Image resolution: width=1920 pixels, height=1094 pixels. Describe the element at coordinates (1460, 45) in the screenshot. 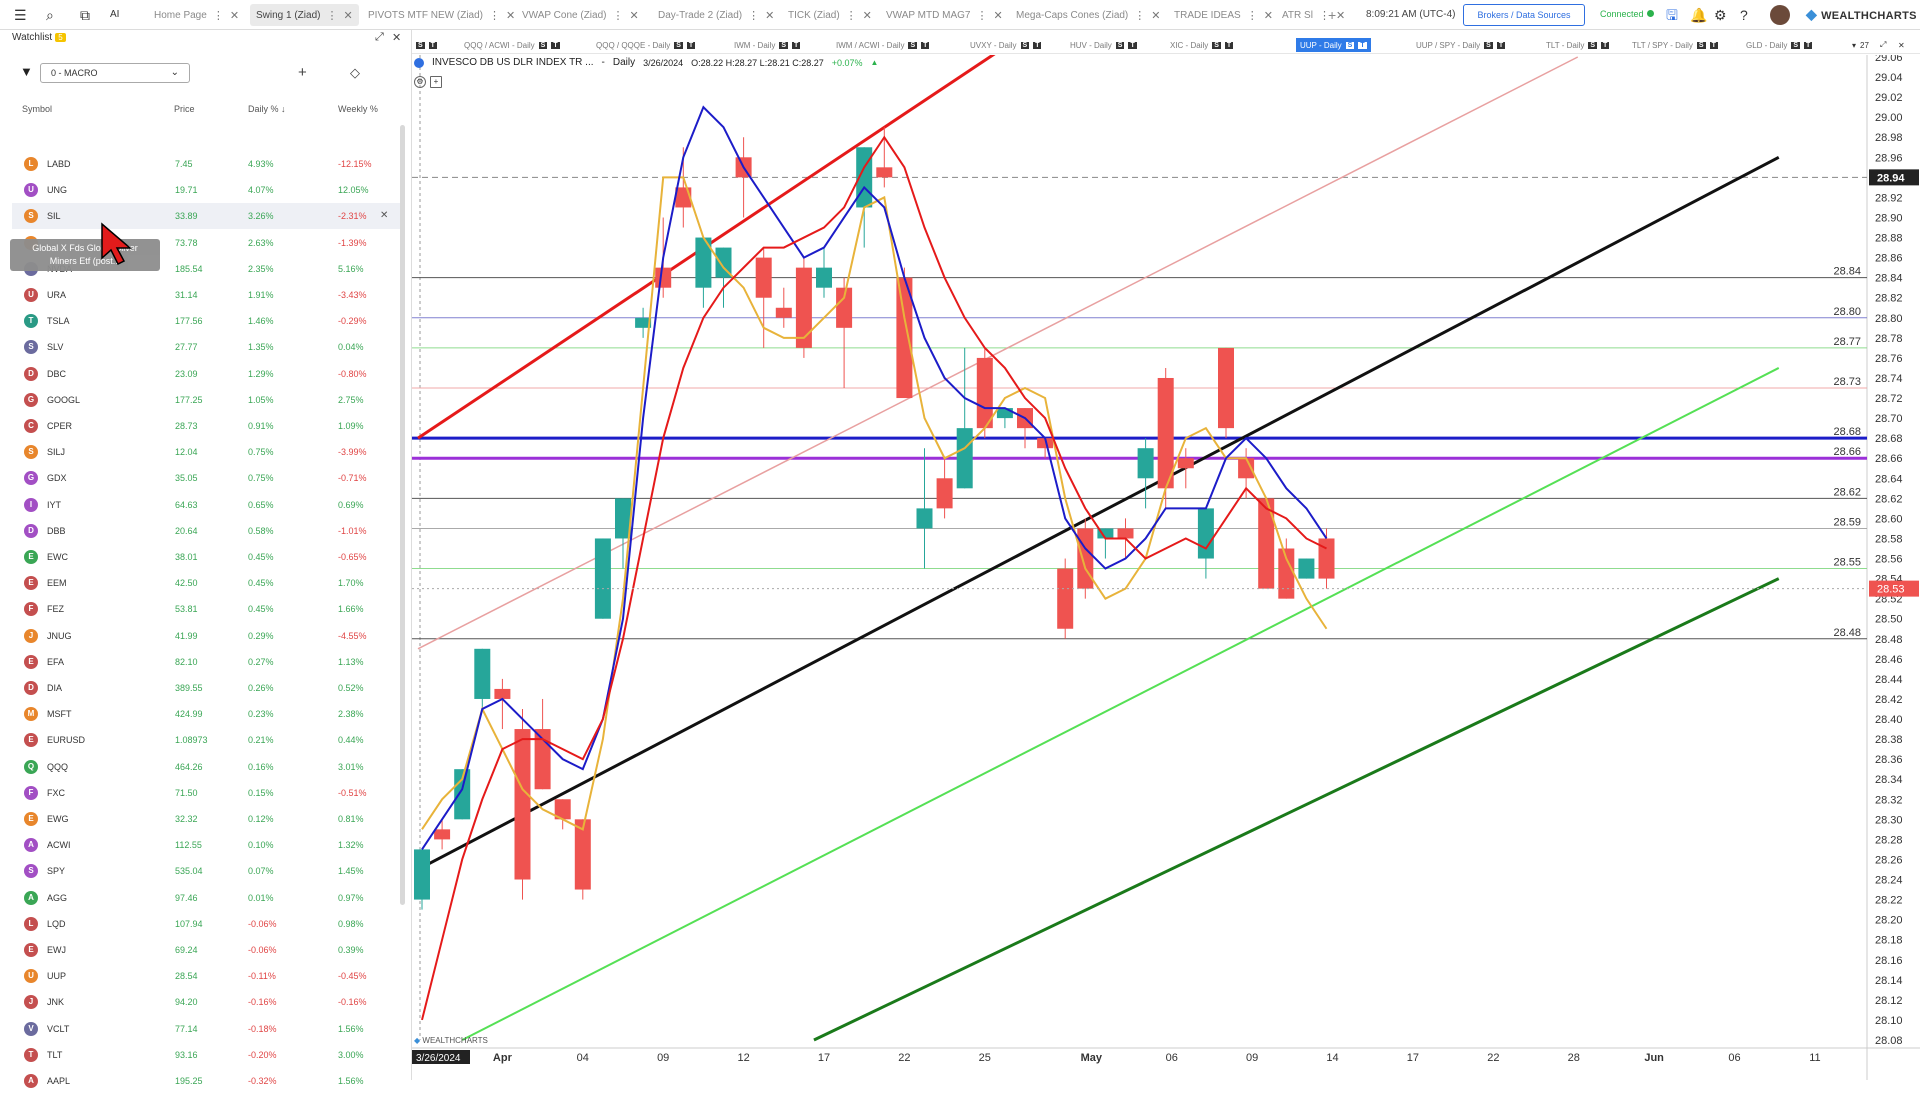

I see `chart-tab-8: UUP / SPY - Daily S T` at that location.